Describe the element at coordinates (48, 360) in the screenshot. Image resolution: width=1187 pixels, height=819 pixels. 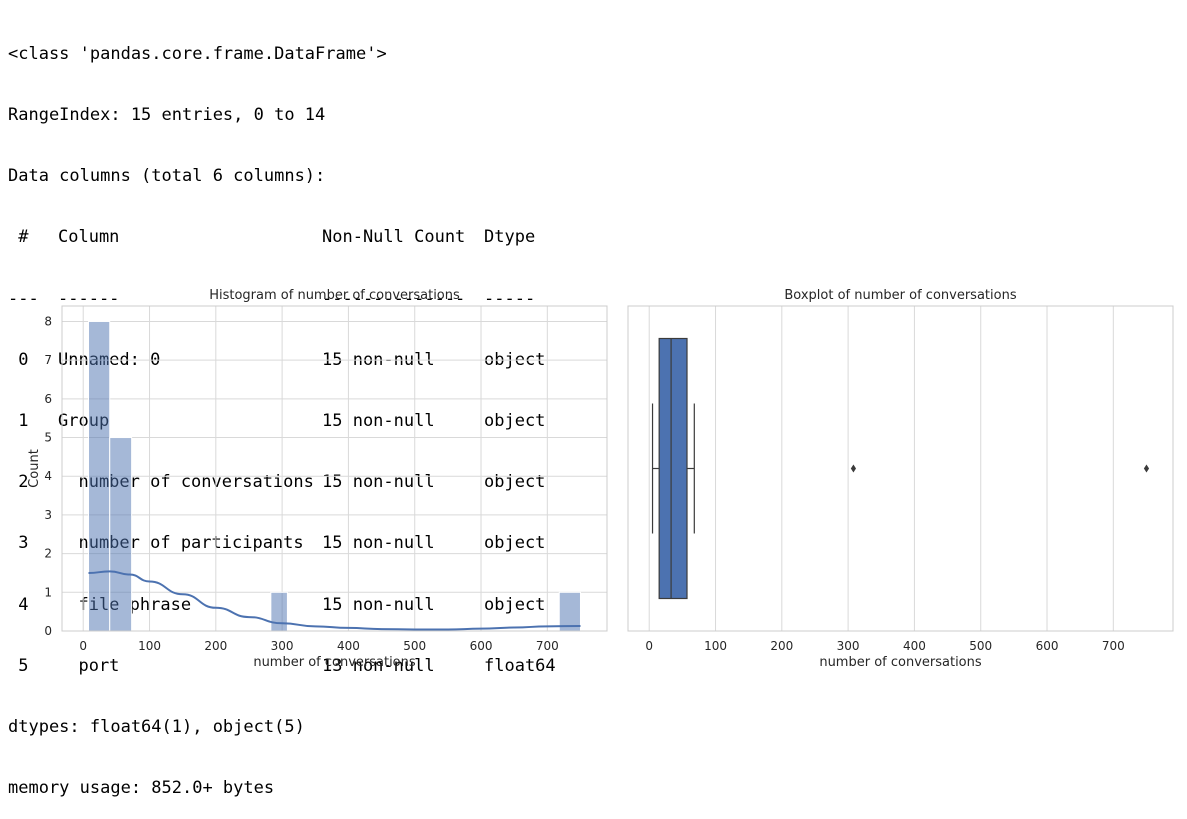
I see `y-tick-label: 7` at that location.